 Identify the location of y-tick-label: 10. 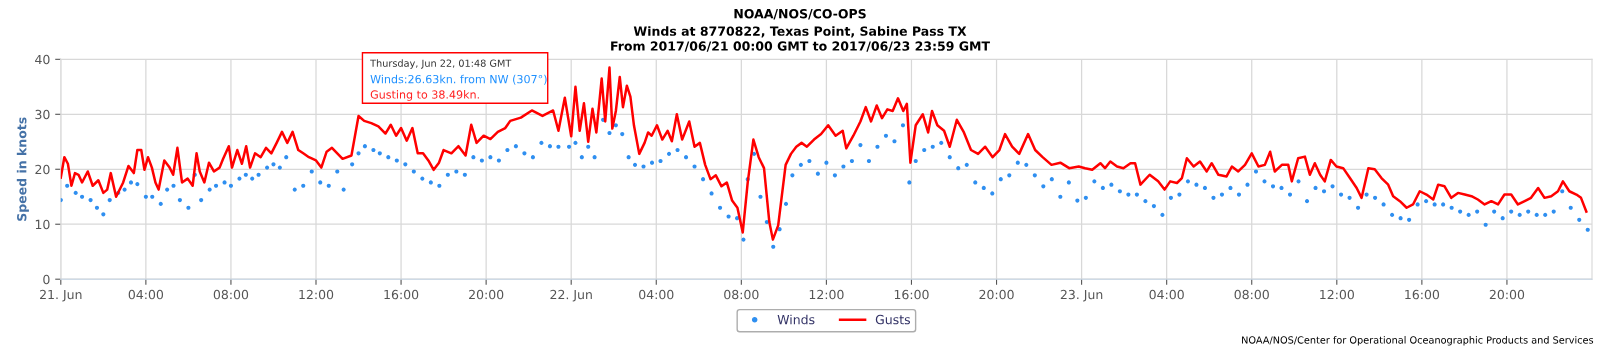
(42, 224).